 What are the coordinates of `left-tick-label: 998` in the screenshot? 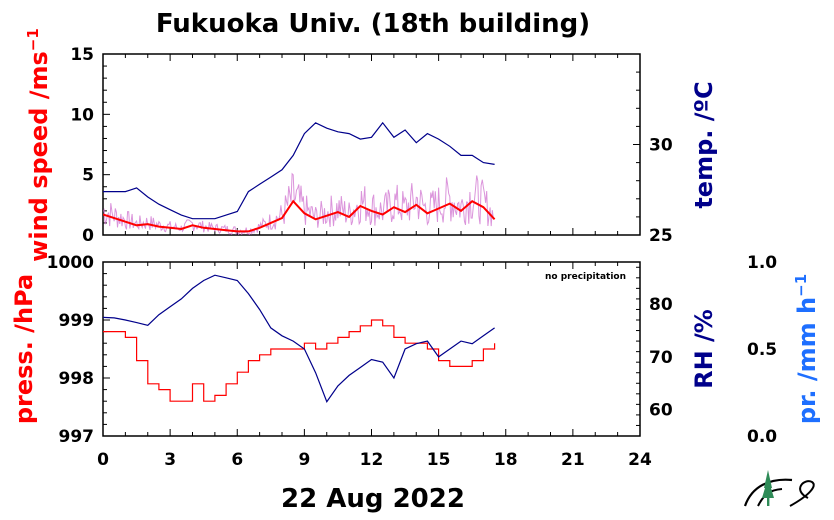 It's located at (77, 379).